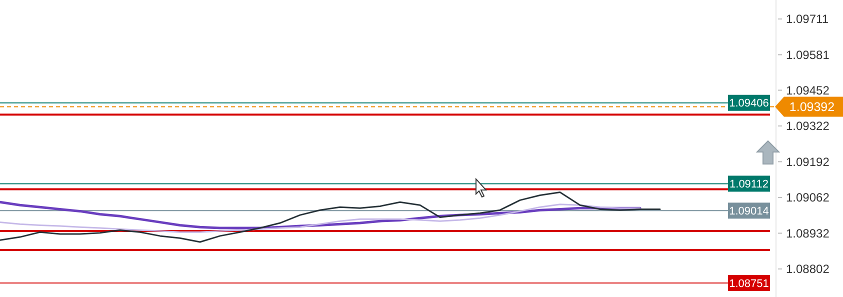  I want to click on y-tick-label: 1.09711, so click(807, 19).